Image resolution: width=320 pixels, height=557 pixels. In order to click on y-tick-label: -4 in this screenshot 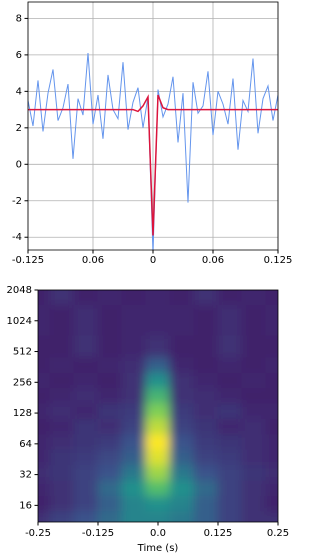, I will do `click(17, 237)`.